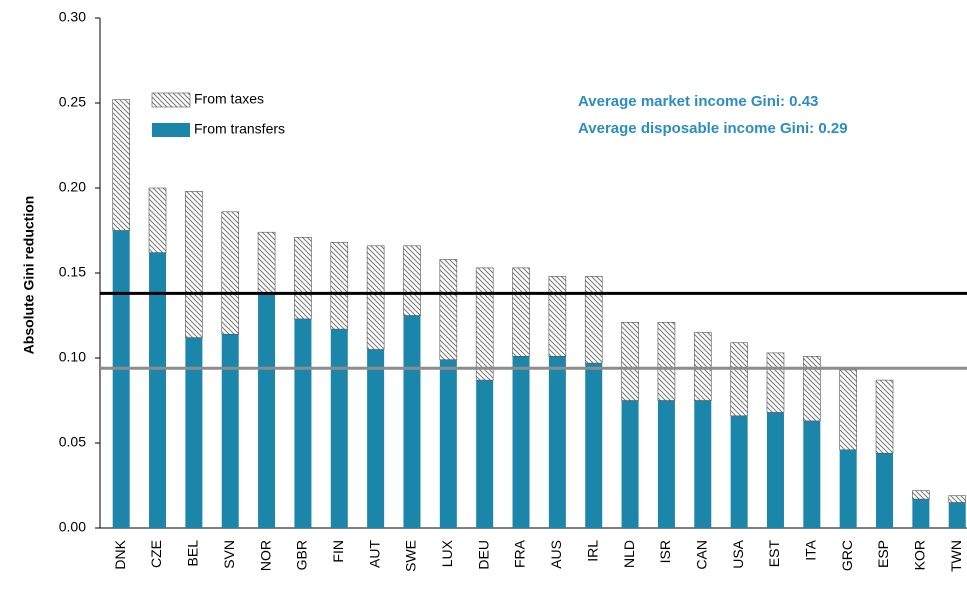  What do you see at coordinates (701, 555) in the screenshot?
I see `x-tick-label: CAN` at bounding box center [701, 555].